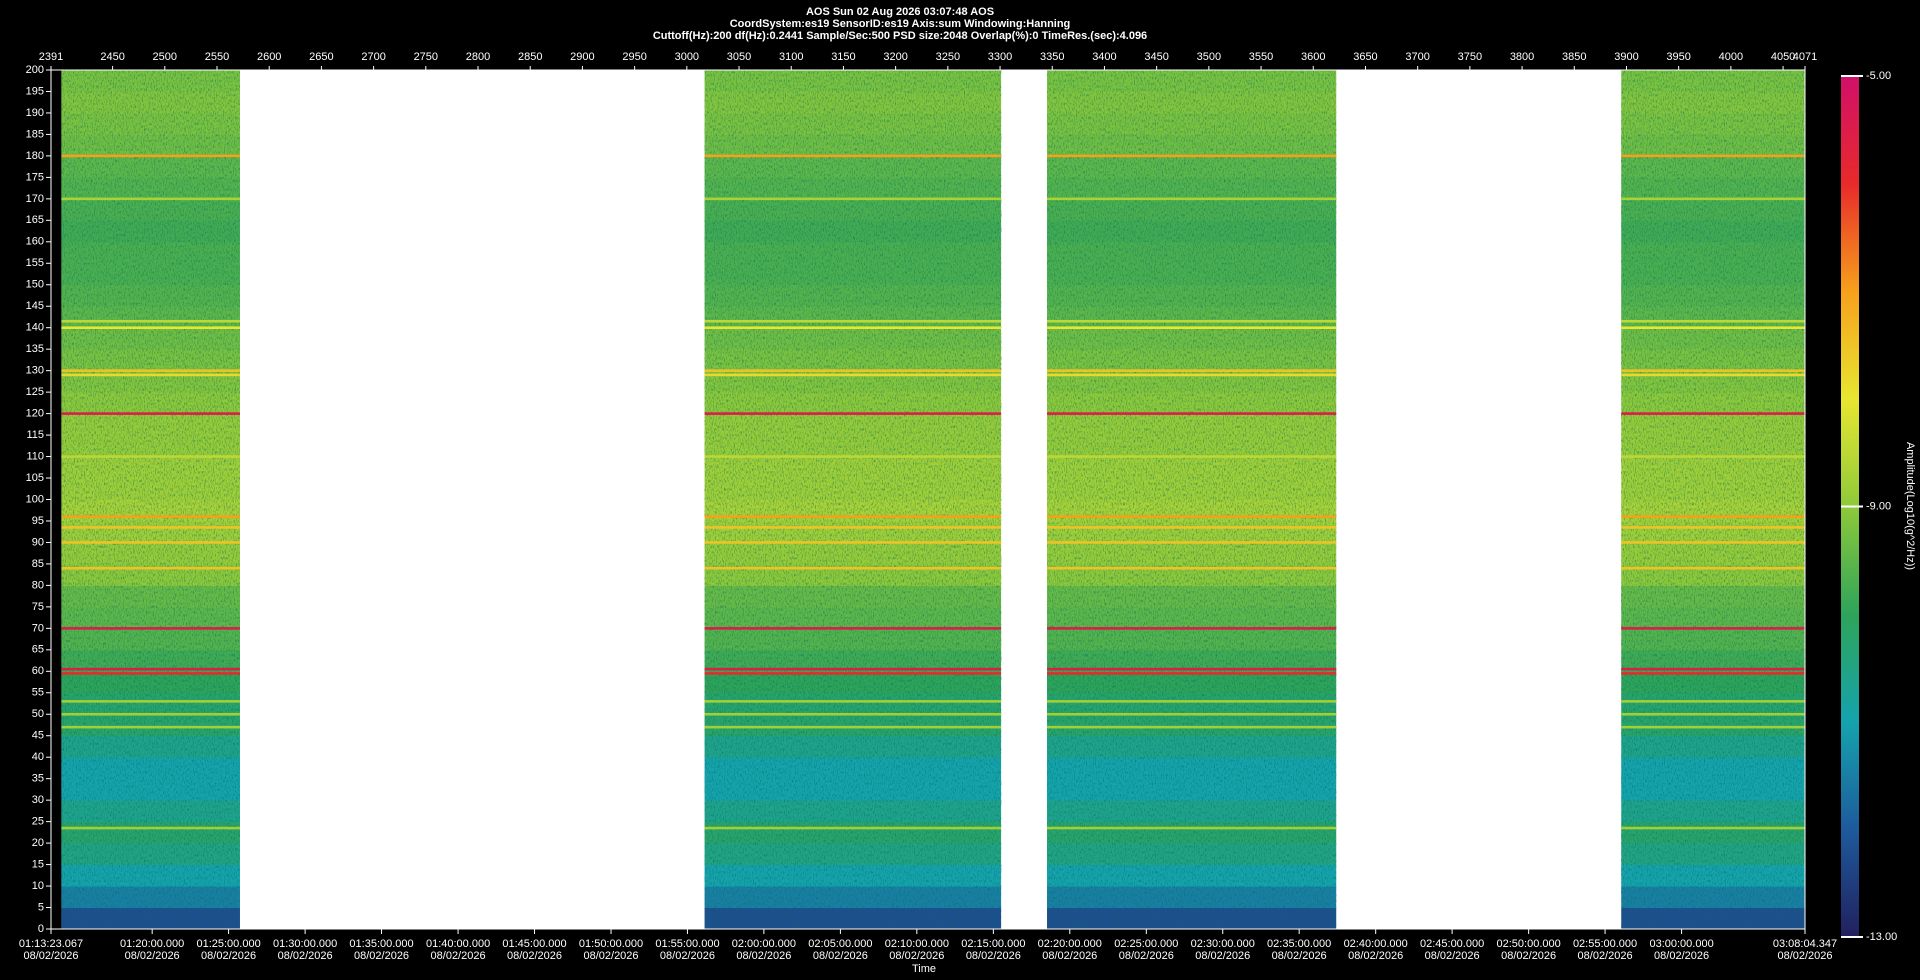 This screenshot has width=1920, height=980. I want to click on colorbar-tick-label: -13.00, so click(1881, 937).